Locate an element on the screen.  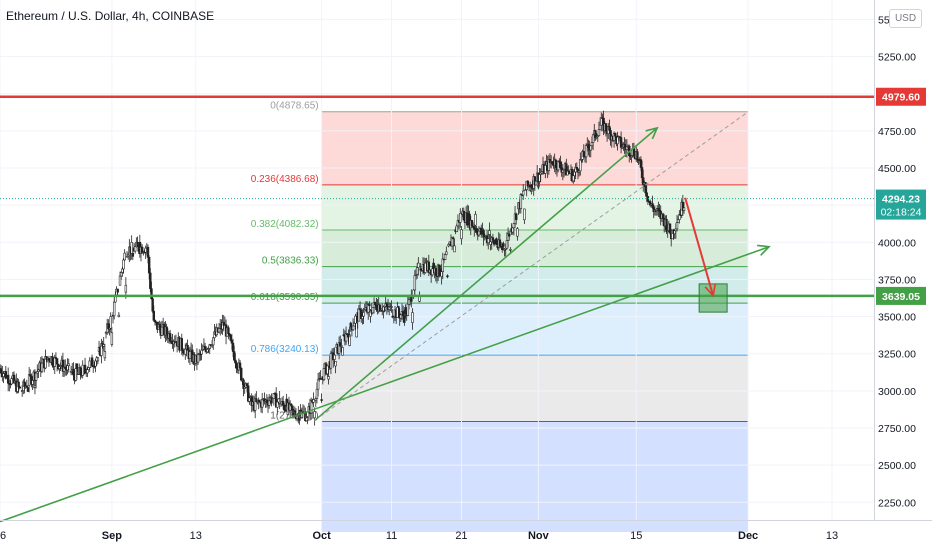
price-axis is located at coordinates (903, 260).